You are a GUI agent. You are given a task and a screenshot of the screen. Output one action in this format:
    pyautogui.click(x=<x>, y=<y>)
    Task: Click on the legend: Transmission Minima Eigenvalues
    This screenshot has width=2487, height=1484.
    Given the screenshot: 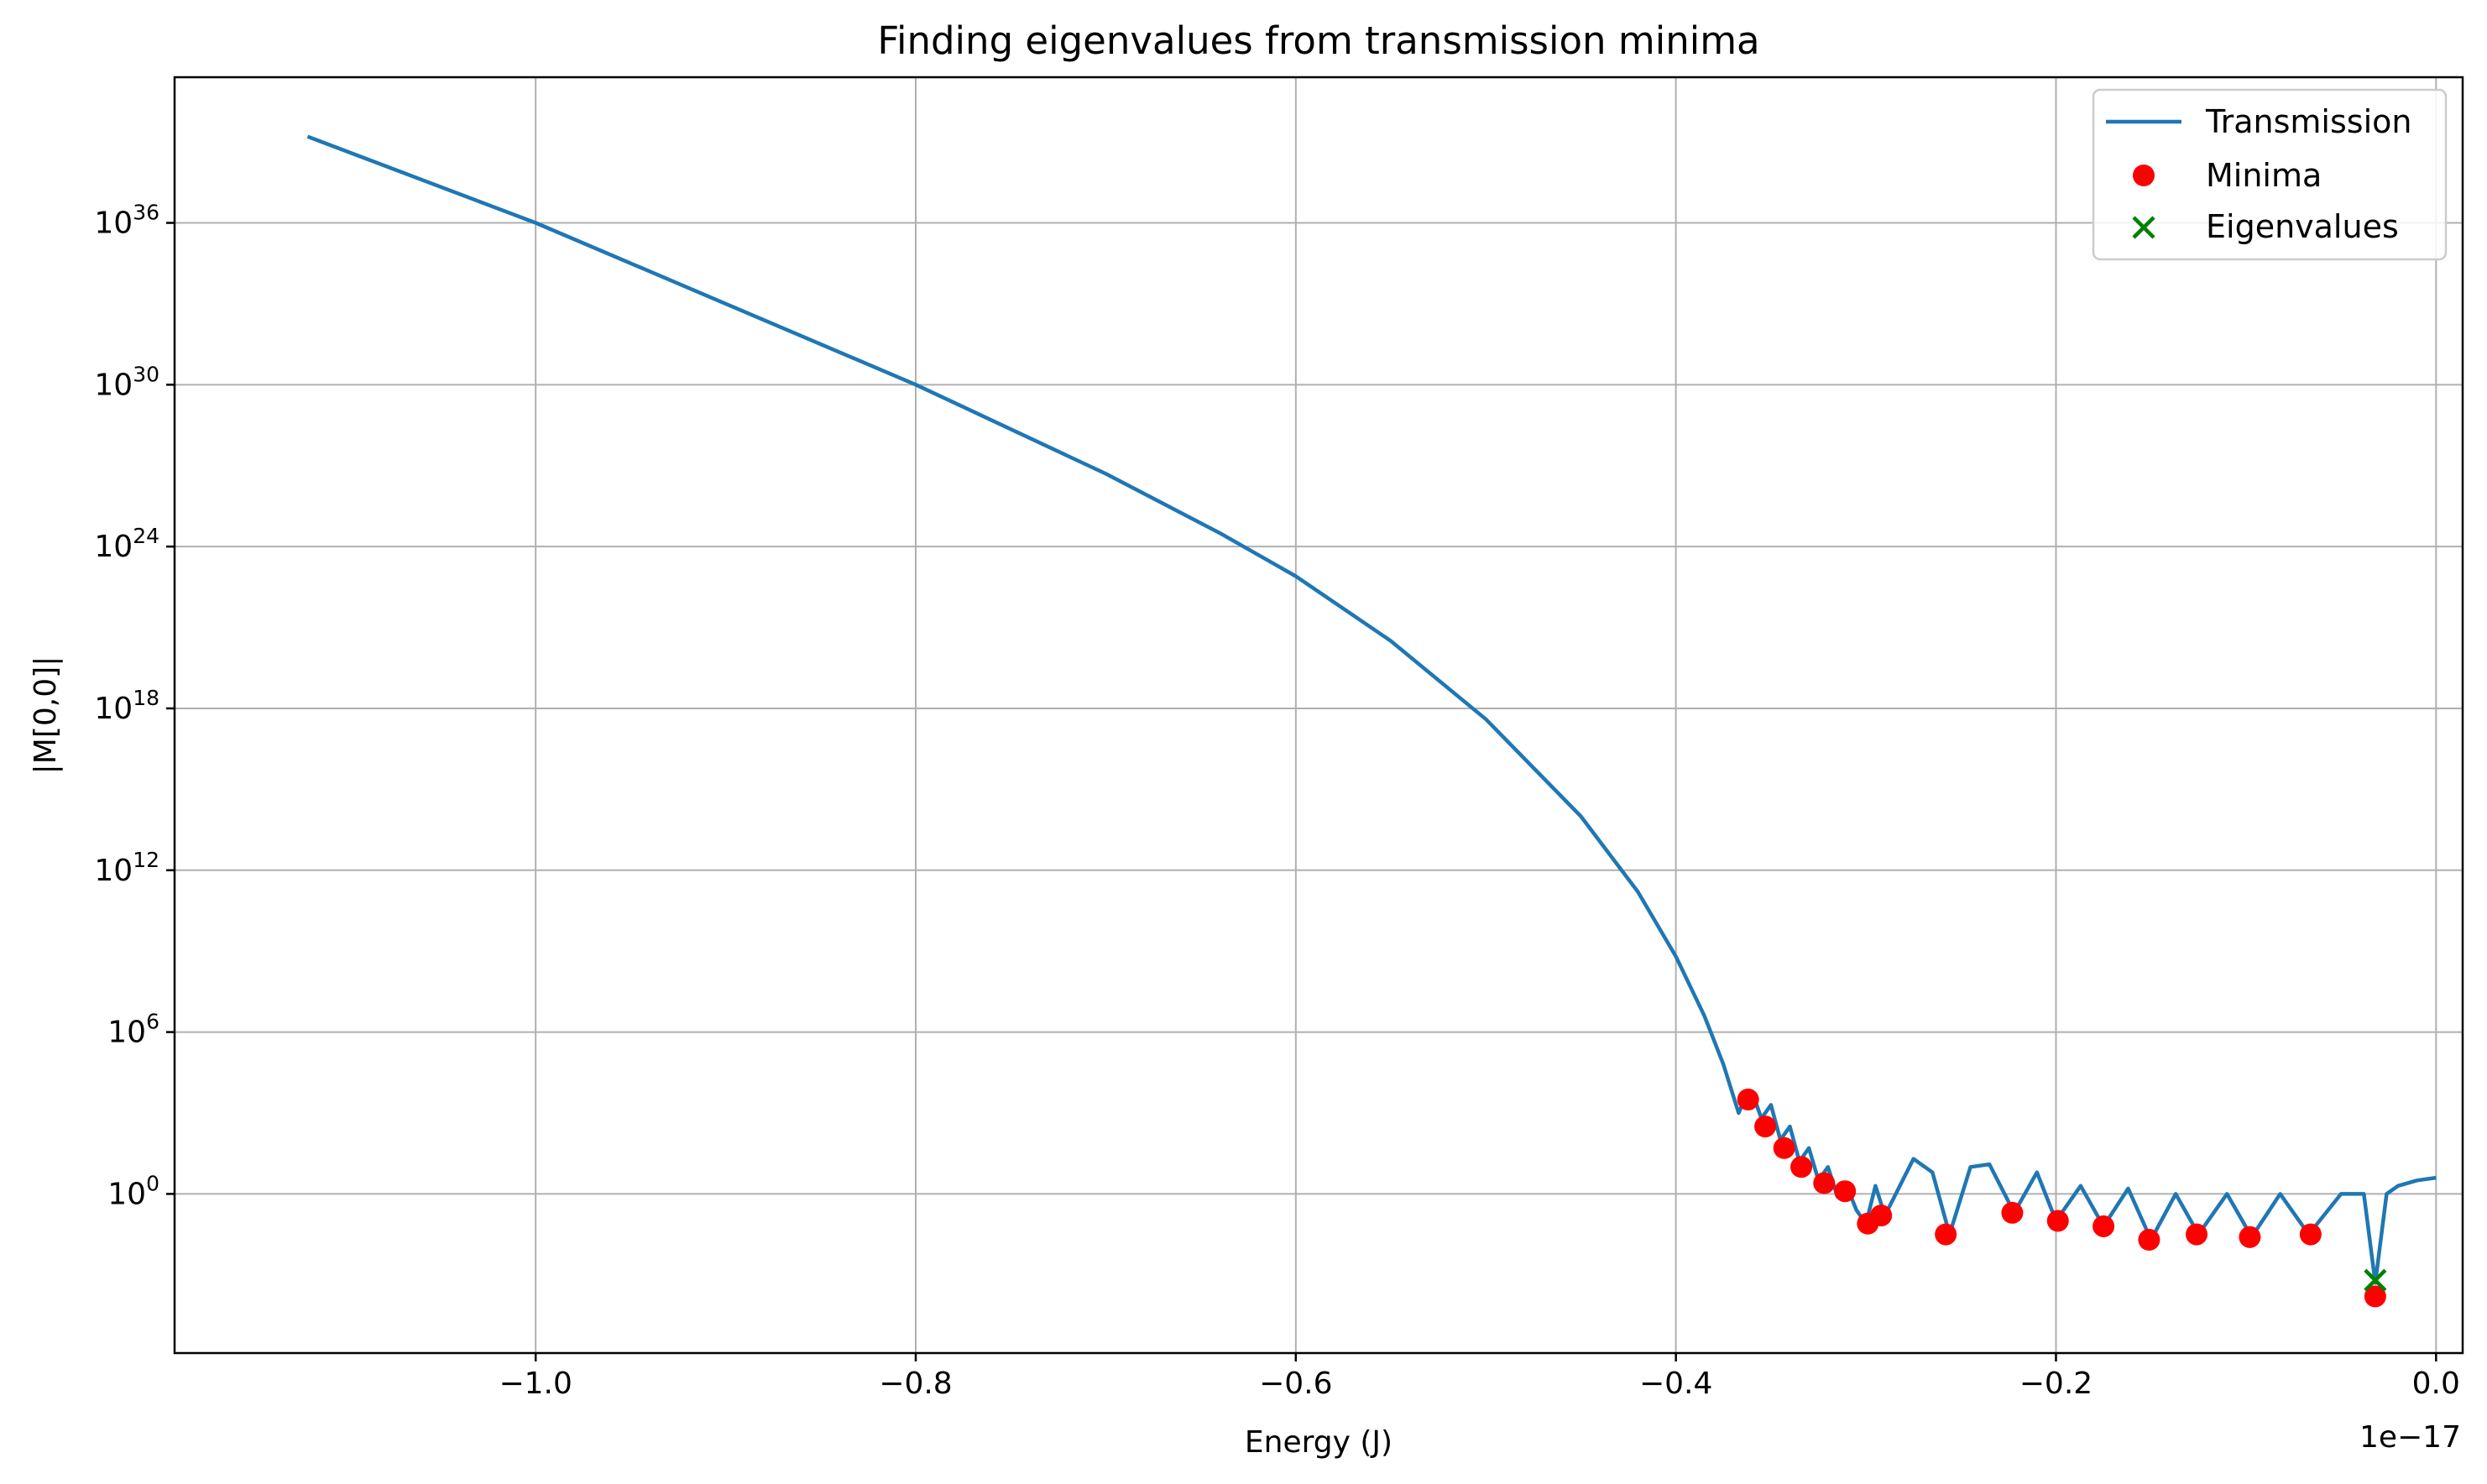 What is the action you would take?
    pyautogui.click(x=2270, y=174)
    